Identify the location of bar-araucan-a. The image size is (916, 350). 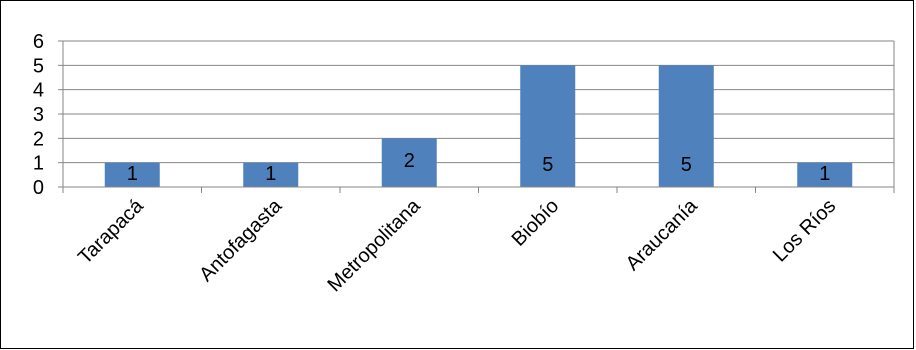
(686, 126).